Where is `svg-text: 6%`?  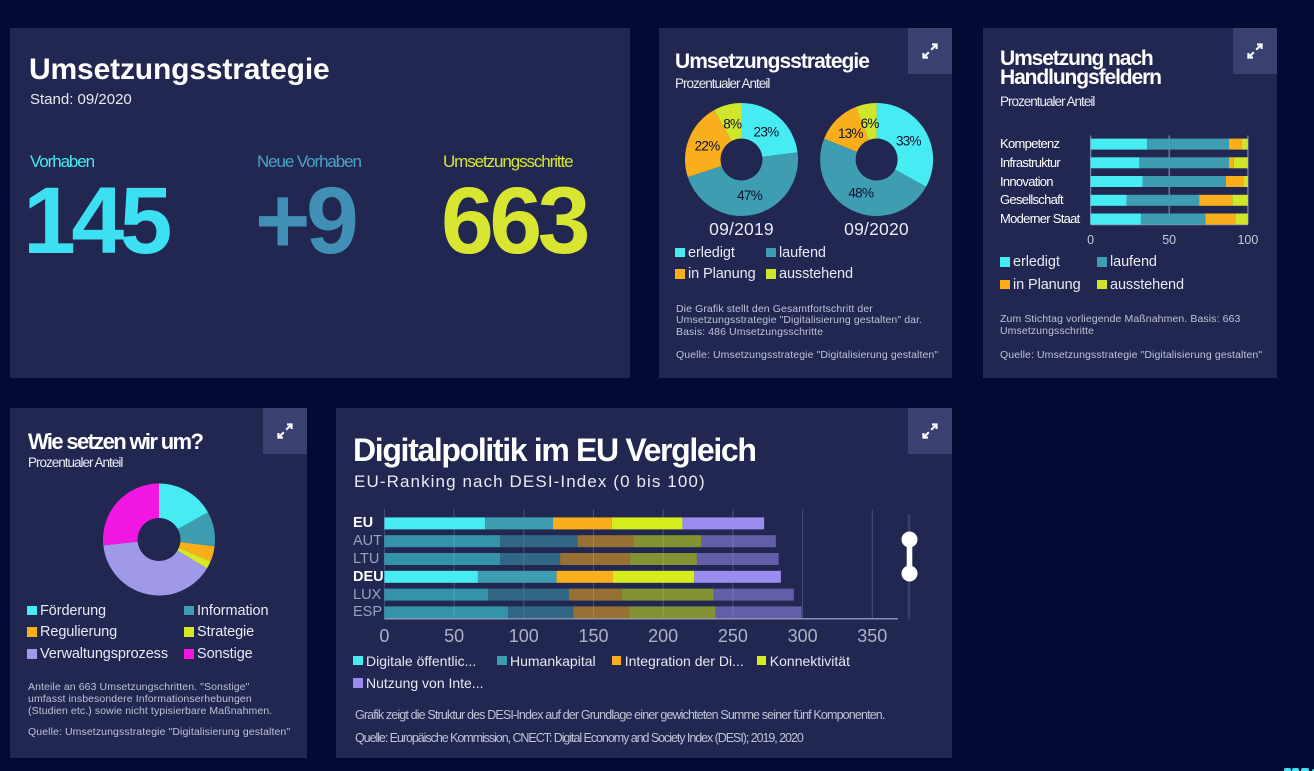 svg-text: 6% is located at coordinates (870, 123).